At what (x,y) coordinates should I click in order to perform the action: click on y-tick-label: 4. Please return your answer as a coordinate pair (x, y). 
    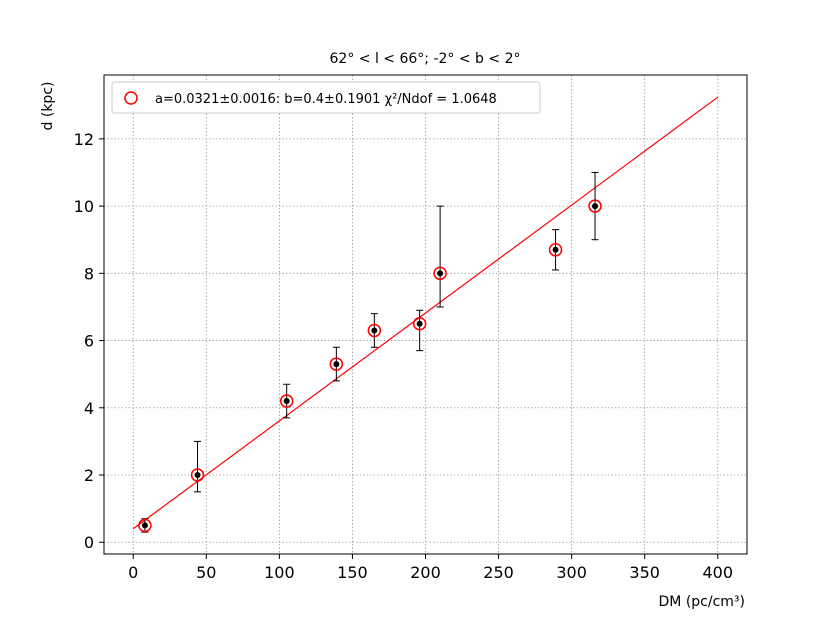
    Looking at the image, I should click on (89, 408).